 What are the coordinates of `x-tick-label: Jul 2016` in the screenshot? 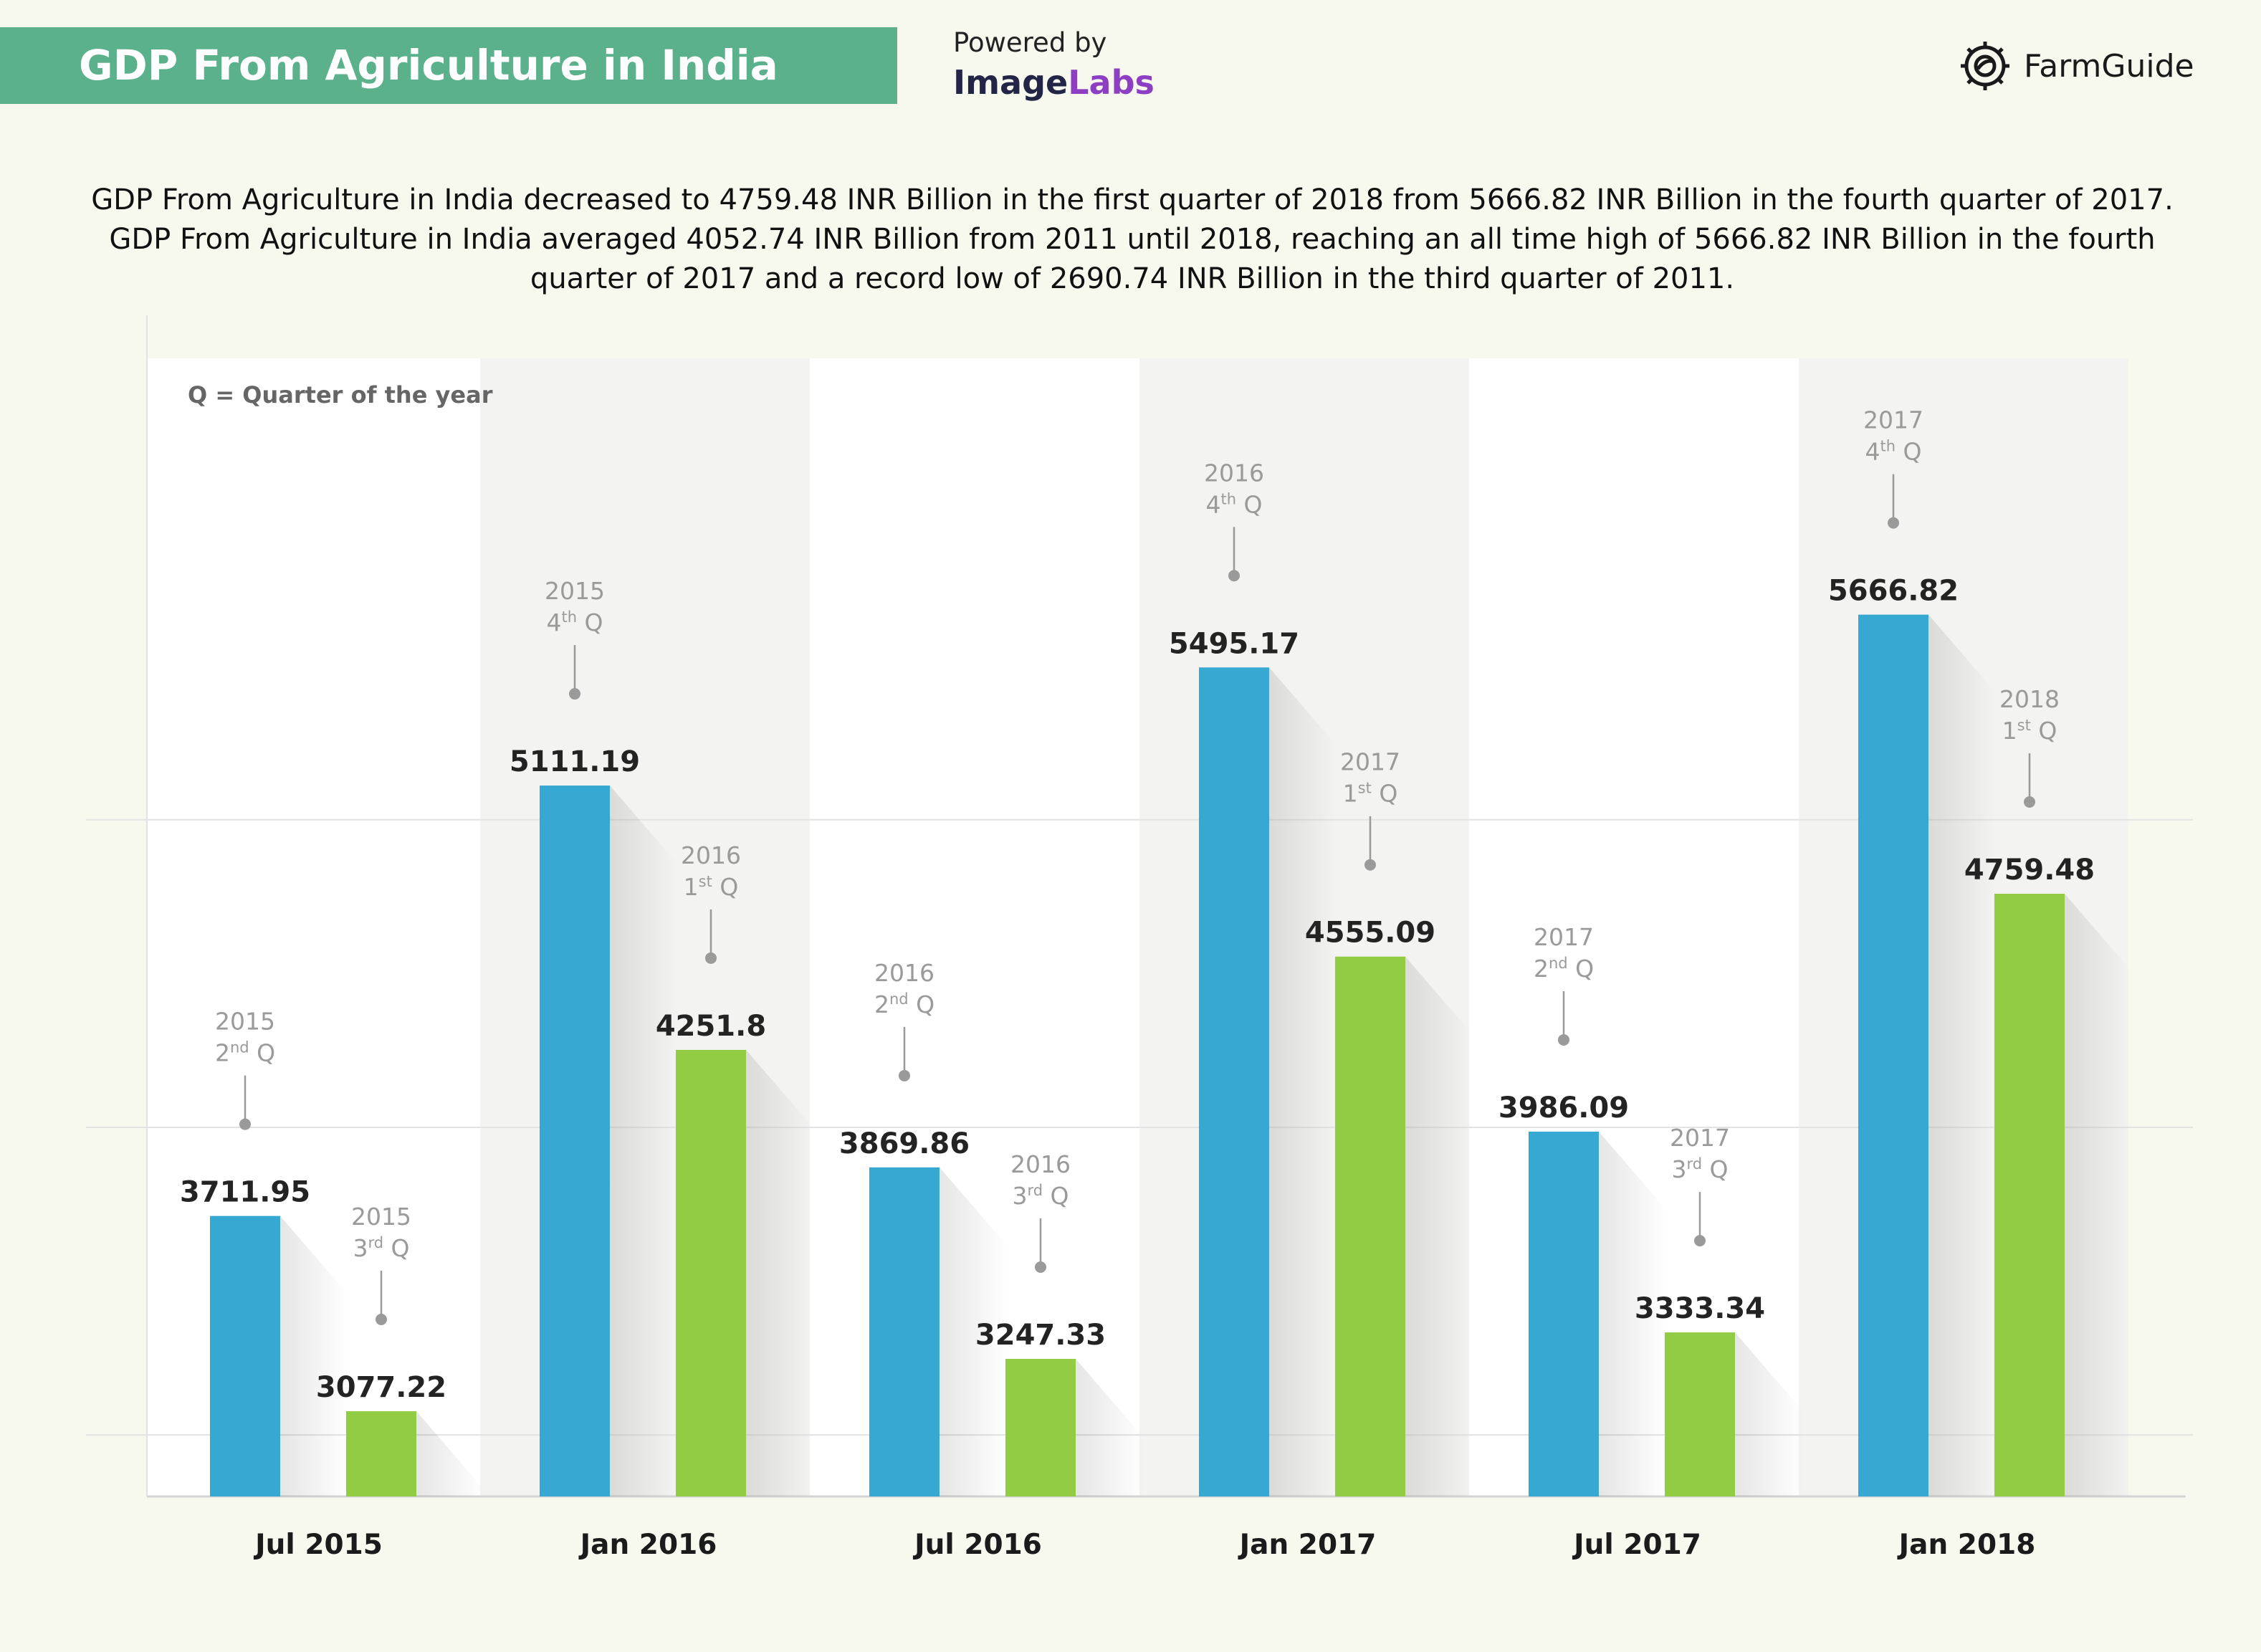 It's located at (977, 1545).